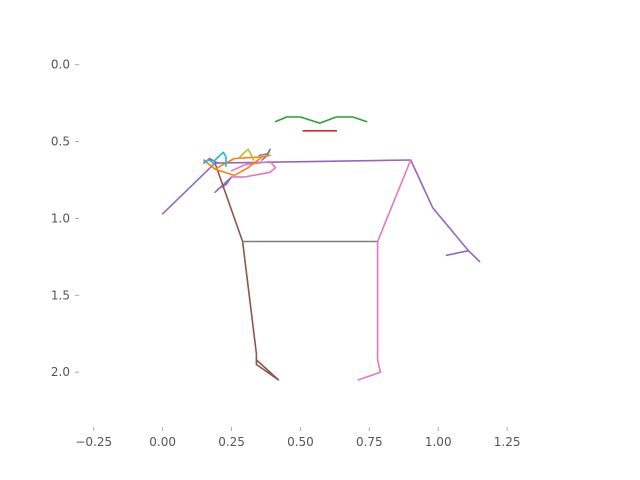  I want to click on x-axis: −0.25 0.00 0.25 0.50 0.75 1.00 1.25, so click(297, 438).